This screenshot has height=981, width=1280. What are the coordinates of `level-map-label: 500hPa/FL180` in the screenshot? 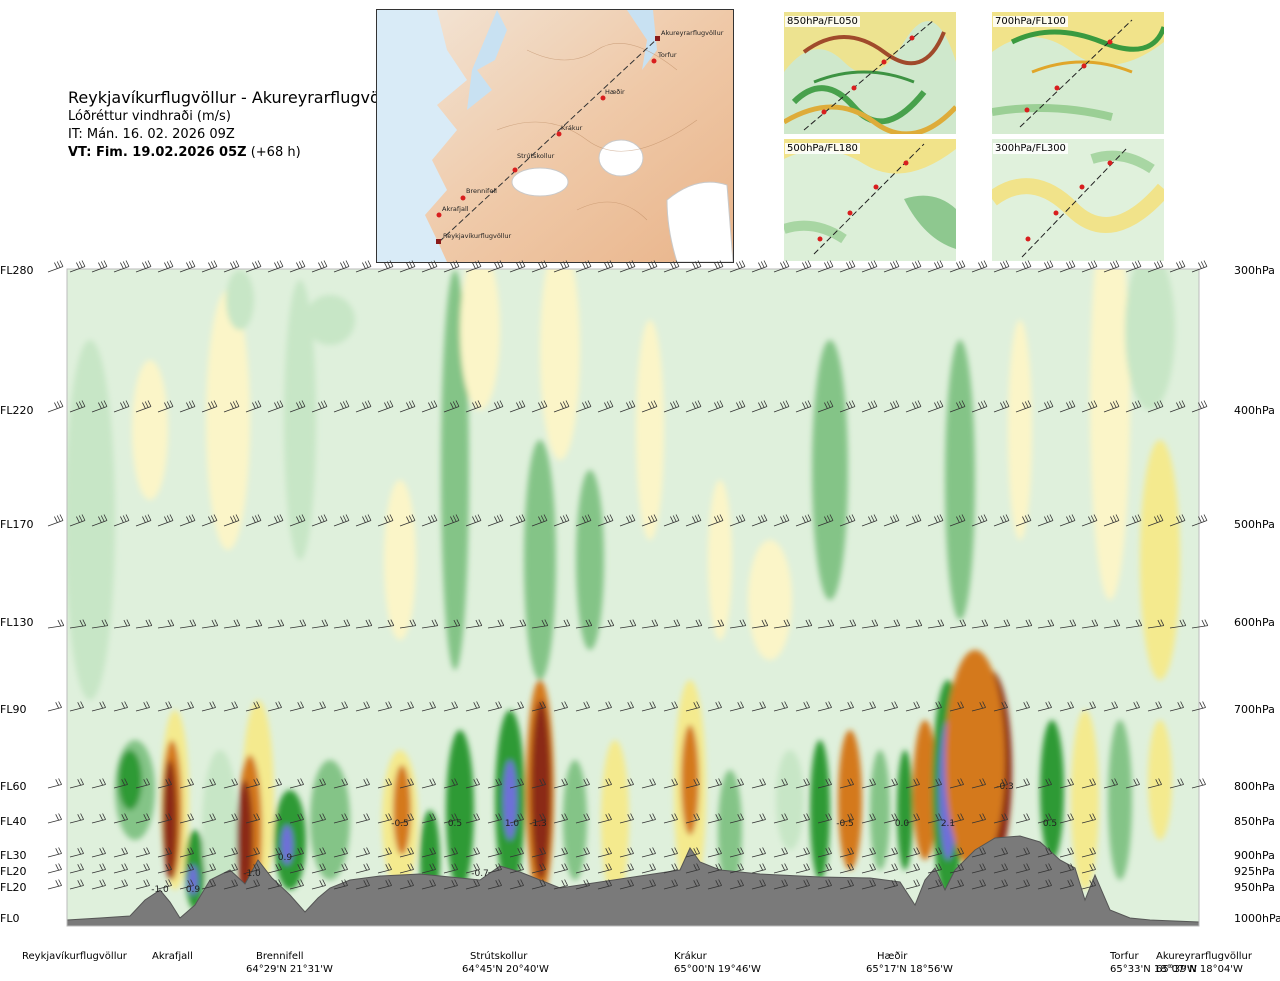 It's located at (822, 148).